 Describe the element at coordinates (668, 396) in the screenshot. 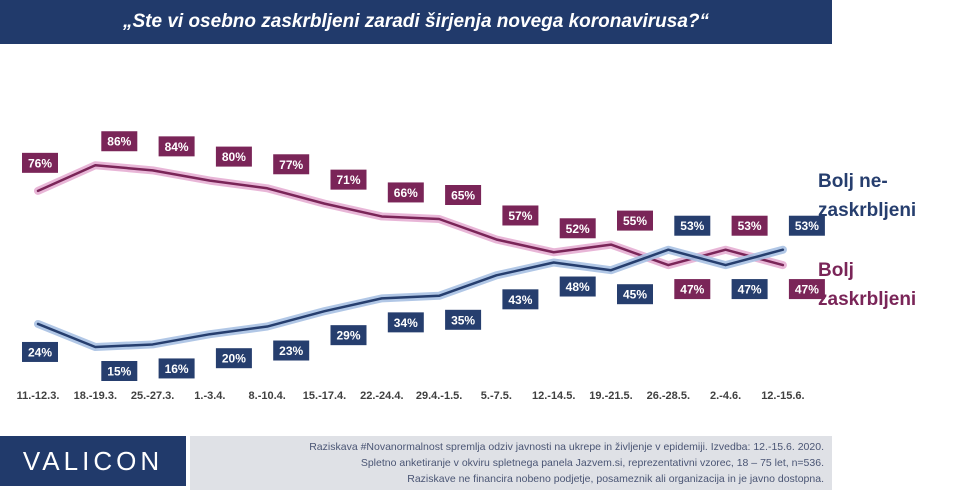

I see `x-tick-label: 26.-28.5.` at that location.